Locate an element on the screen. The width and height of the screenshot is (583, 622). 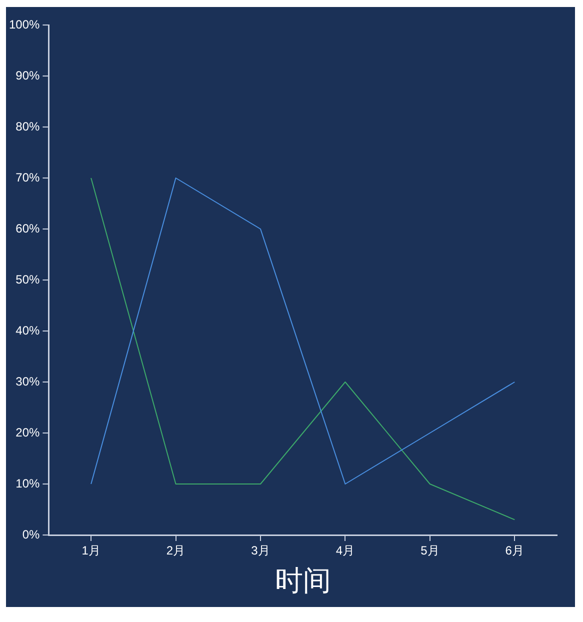
y-tick-label: 60% is located at coordinates (28, 228).